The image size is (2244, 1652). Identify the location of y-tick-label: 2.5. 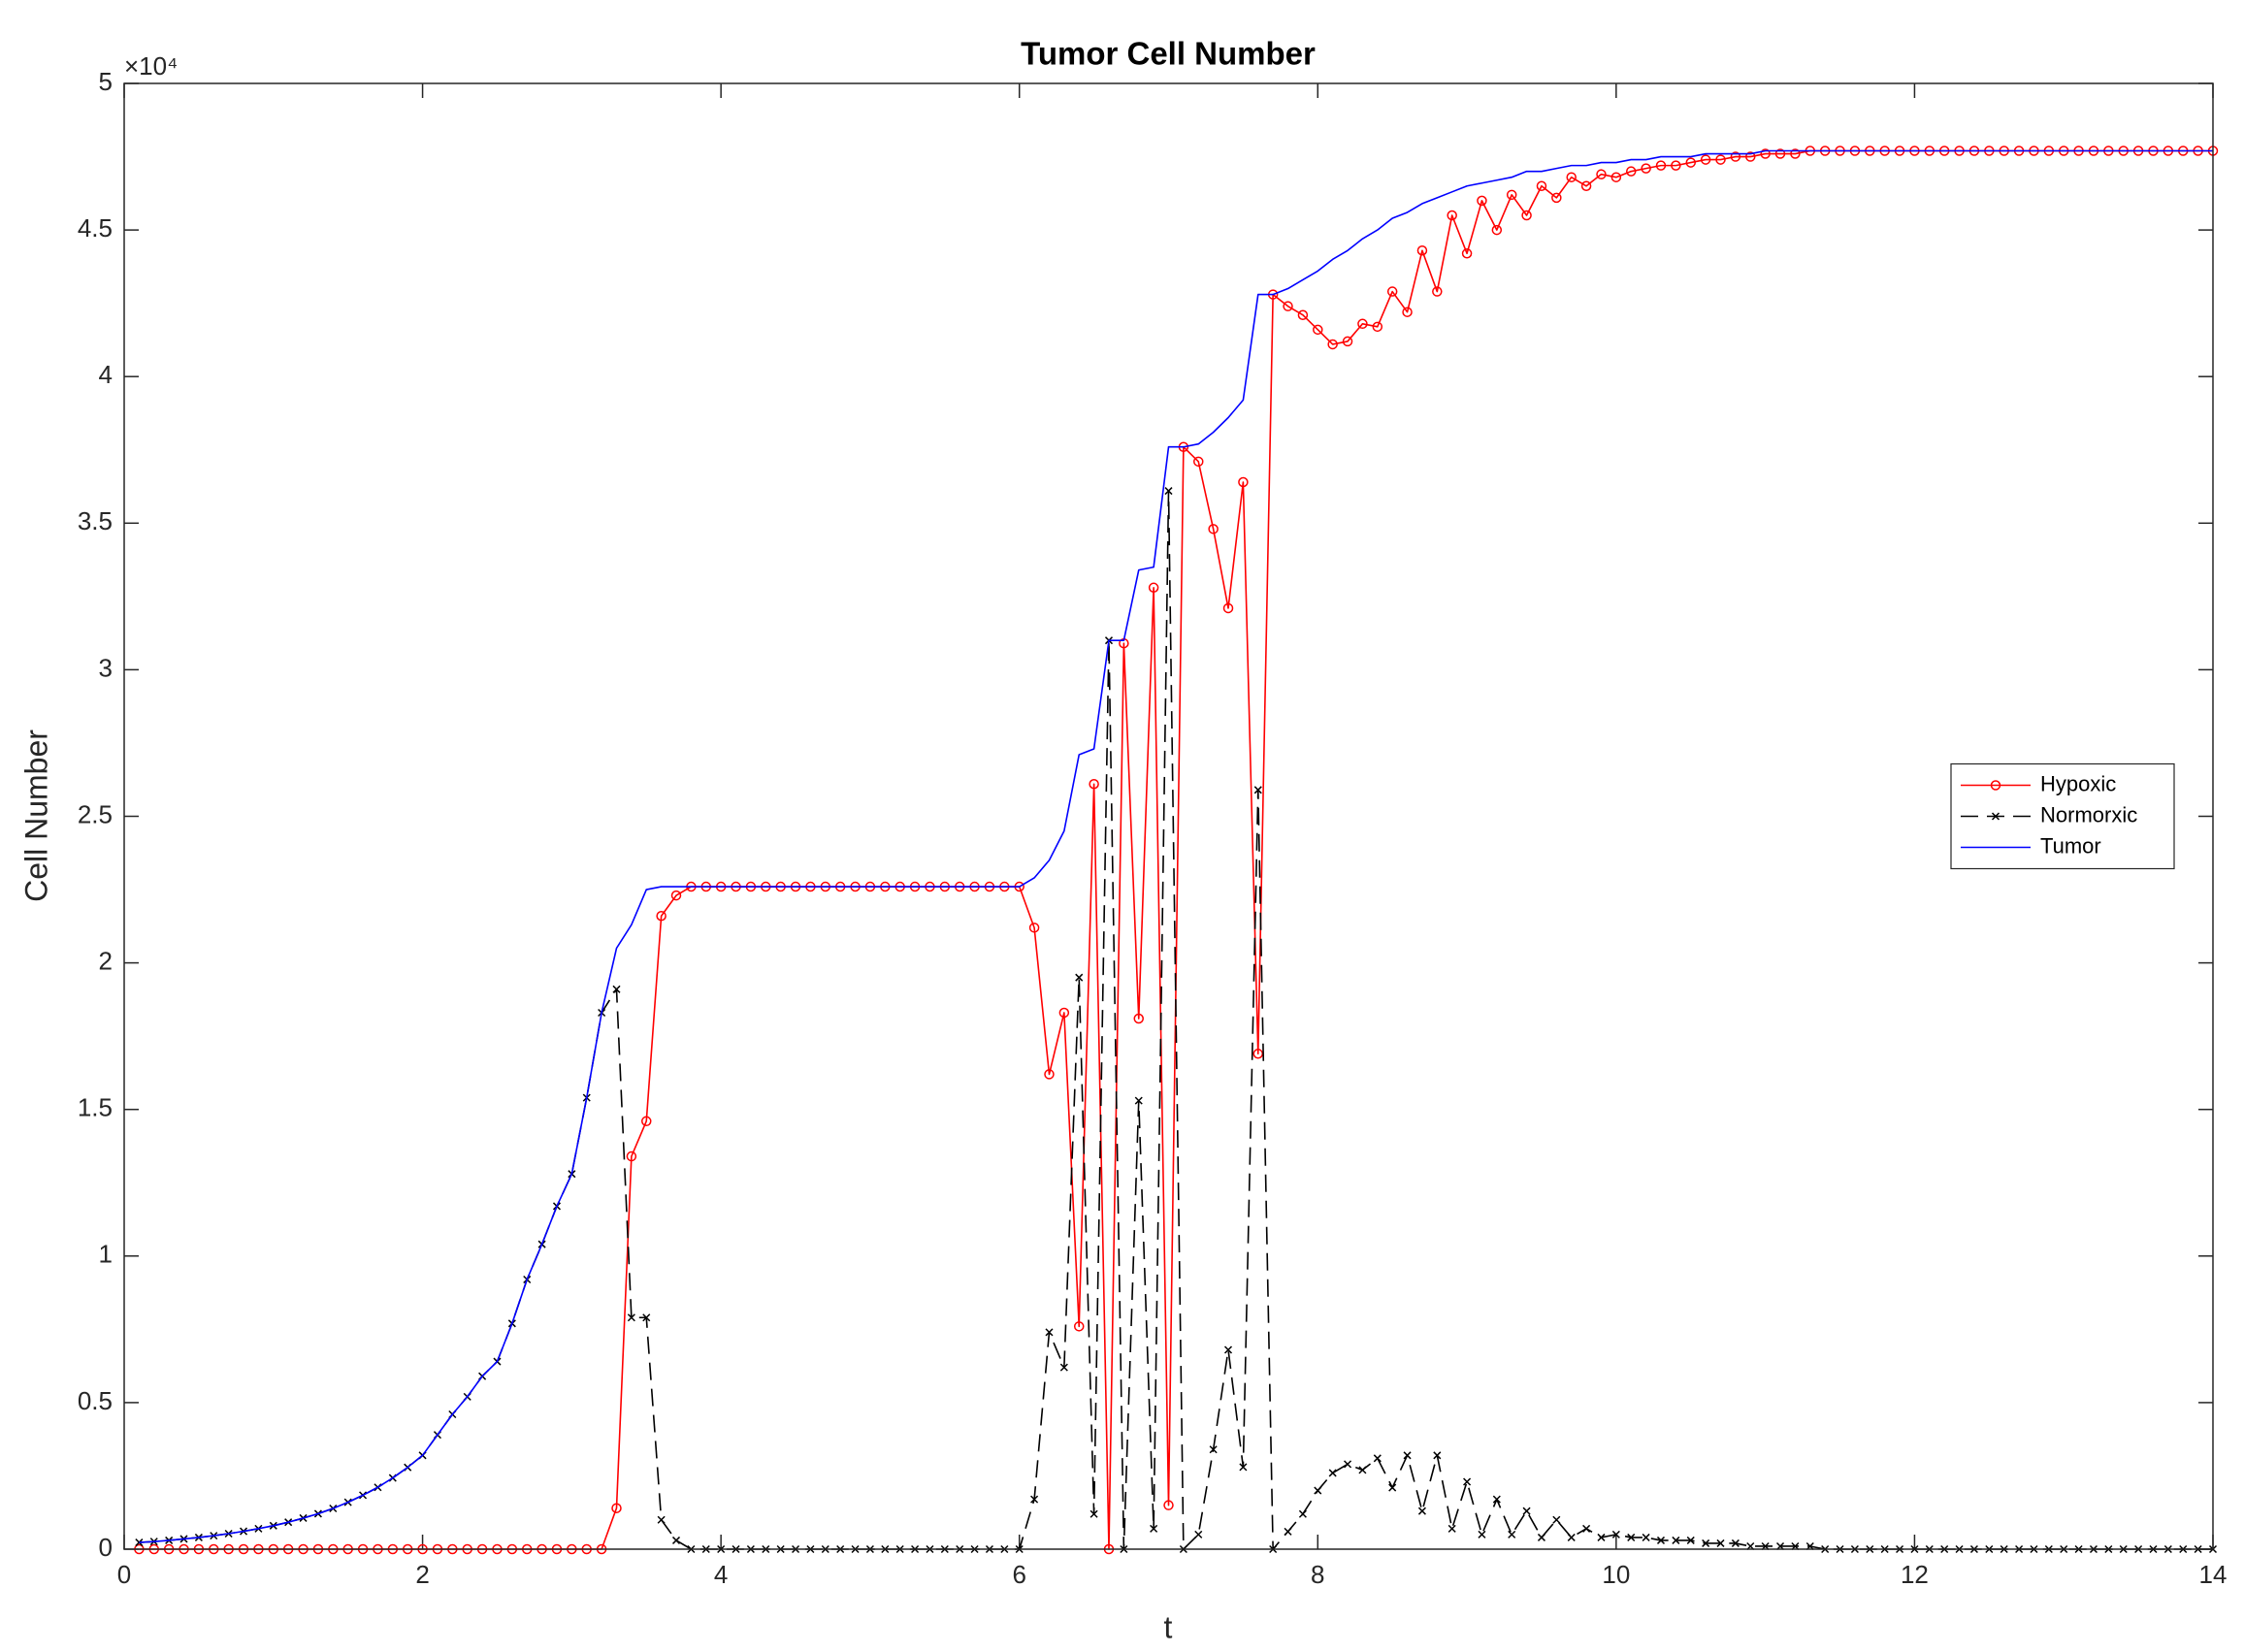
(95, 814).